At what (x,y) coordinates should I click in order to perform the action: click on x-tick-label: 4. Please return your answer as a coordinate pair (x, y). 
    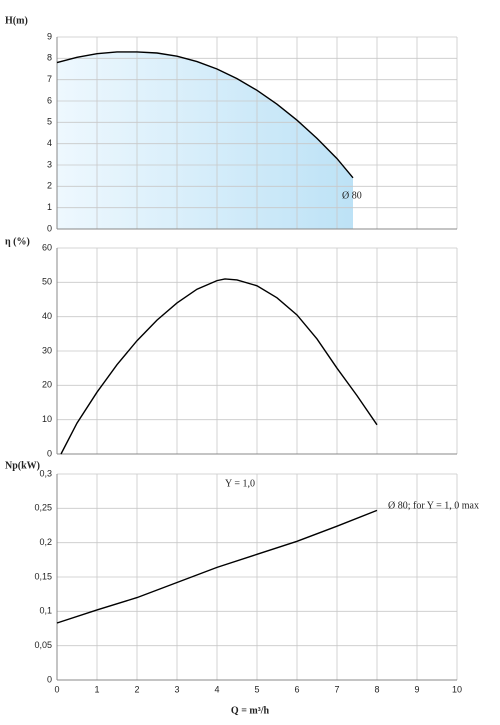
    Looking at the image, I should click on (216, 689).